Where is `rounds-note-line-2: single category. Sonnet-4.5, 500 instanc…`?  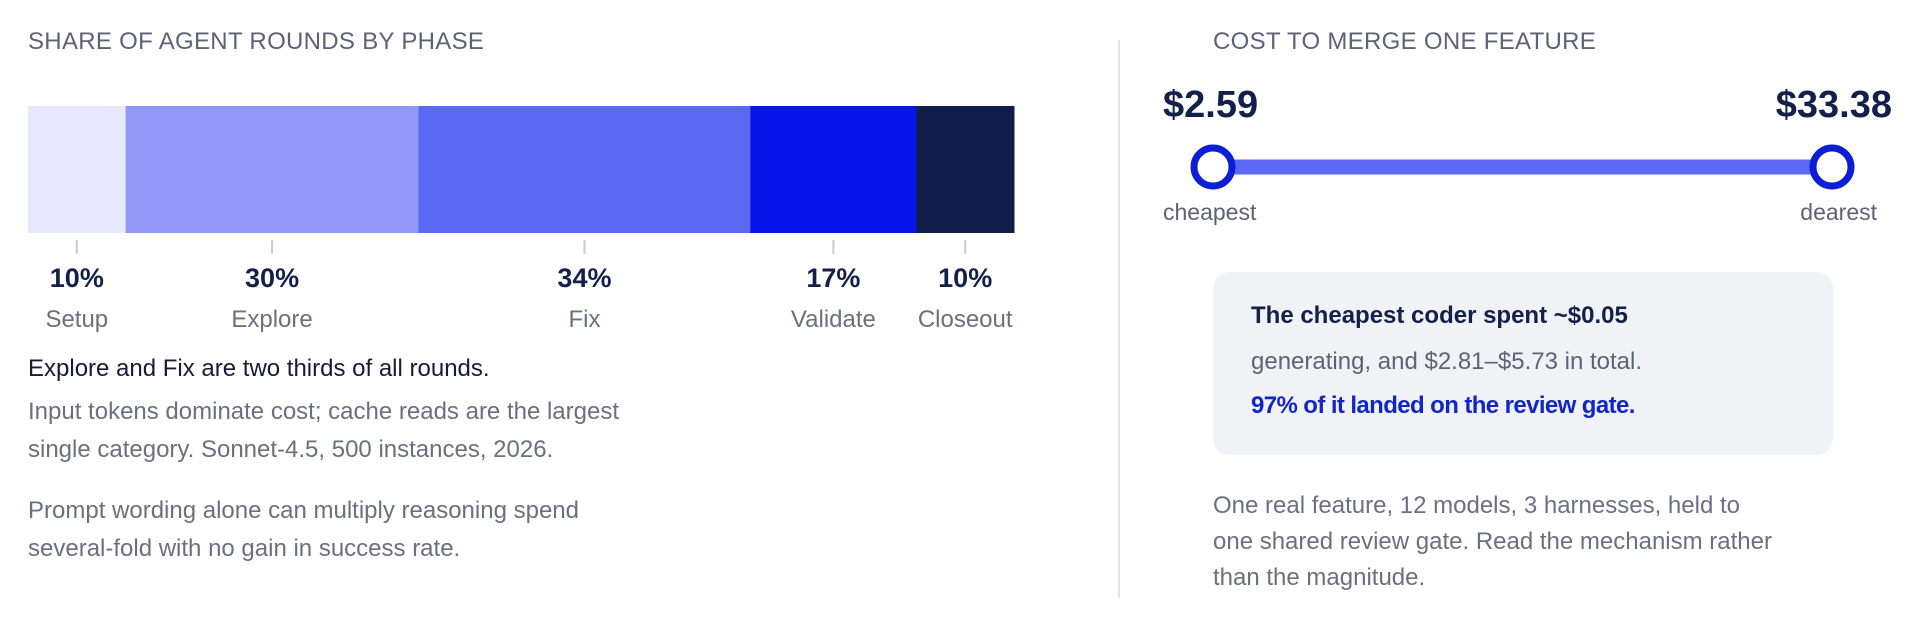 rounds-note-line-2: single category. Sonnet-4.5, 500 instanc… is located at coordinates (291, 449).